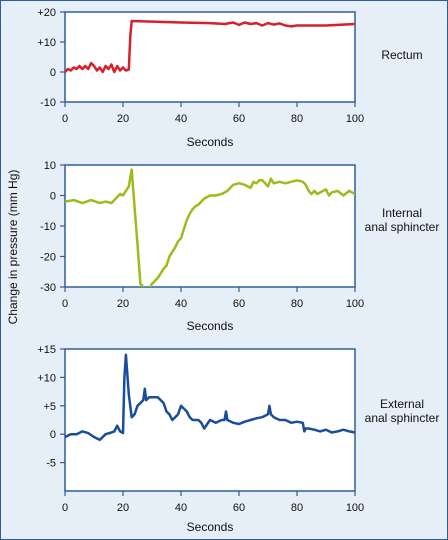  What do you see at coordinates (297, 508) in the screenshot?
I see `panel-3-xtick-label: 80` at bounding box center [297, 508].